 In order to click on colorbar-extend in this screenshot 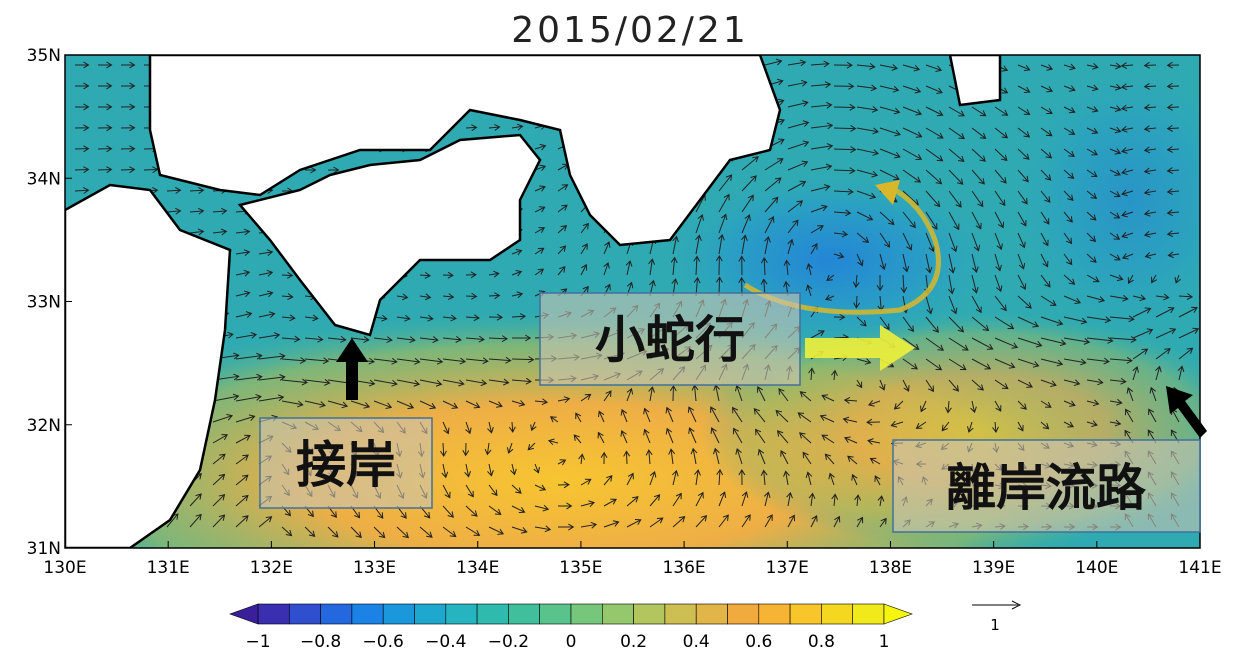, I will do `click(244, 614)`.